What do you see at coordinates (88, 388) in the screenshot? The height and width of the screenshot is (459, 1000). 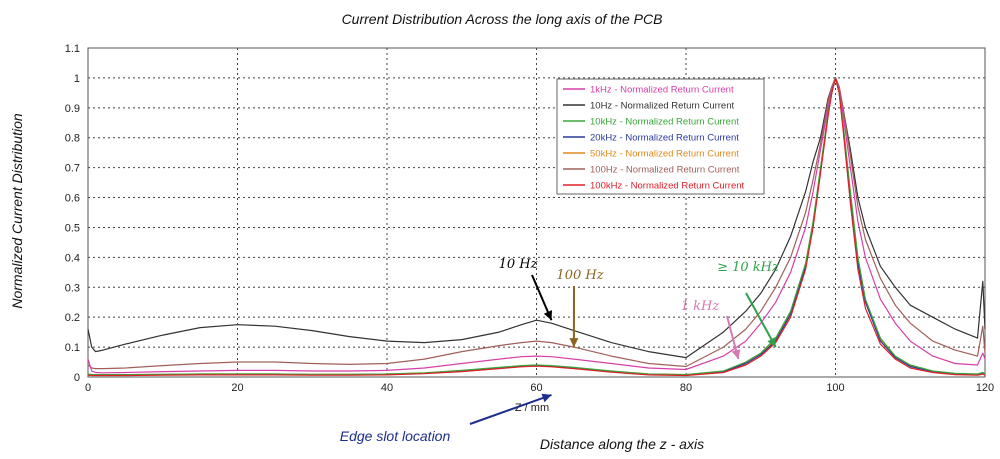 I see `x-tick-label: 0` at bounding box center [88, 388].